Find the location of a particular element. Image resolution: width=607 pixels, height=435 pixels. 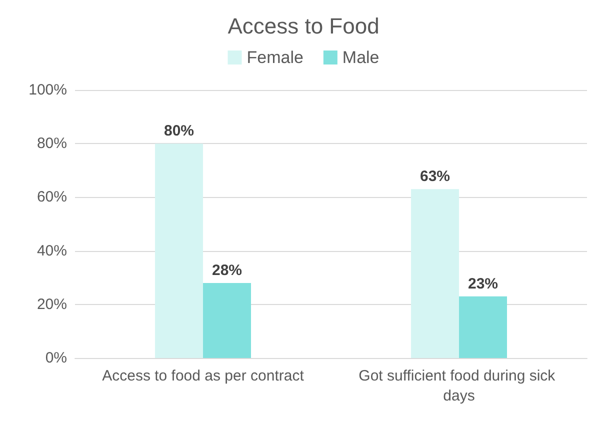

y-tick-label: 60% is located at coordinates (51, 197).